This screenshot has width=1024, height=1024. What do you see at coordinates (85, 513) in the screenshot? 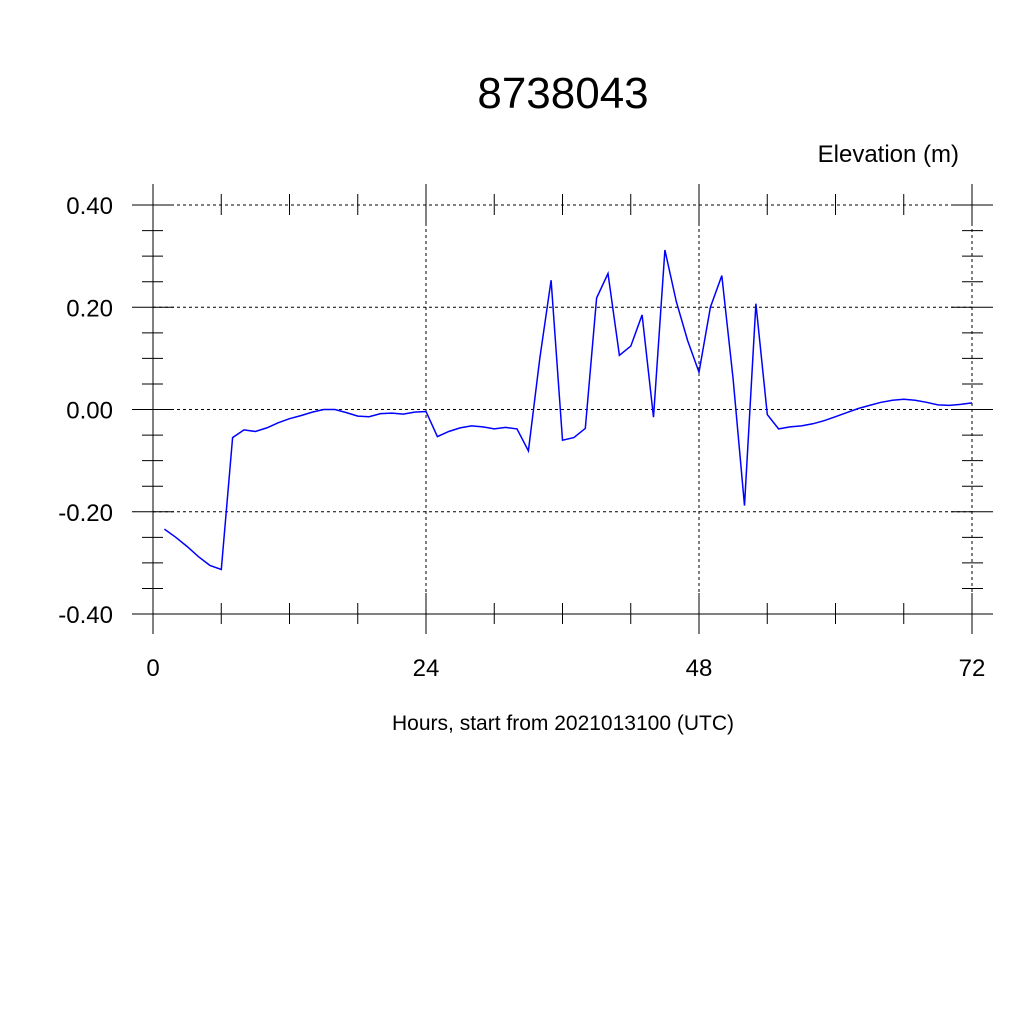
I see `y-tick-label: -0.20` at bounding box center [85, 513].